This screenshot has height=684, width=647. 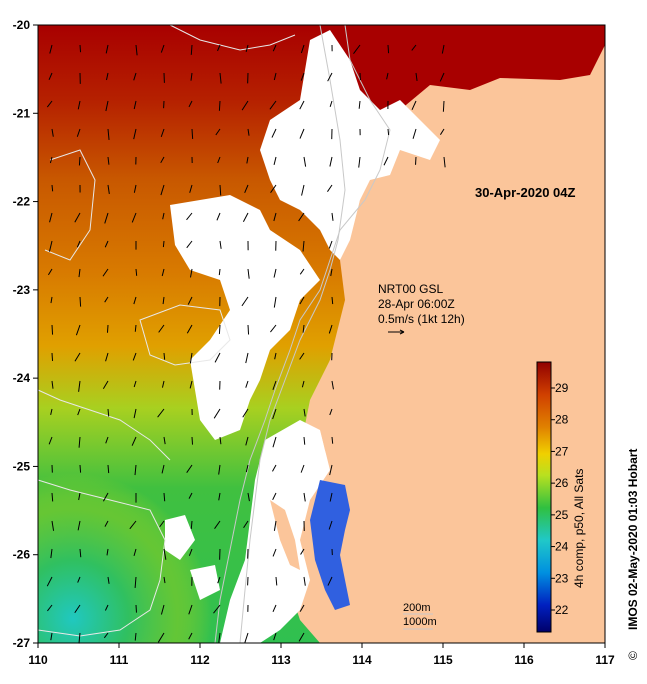 What do you see at coordinates (443, 660) in the screenshot?
I see `x-tick-label: 115` at bounding box center [443, 660].